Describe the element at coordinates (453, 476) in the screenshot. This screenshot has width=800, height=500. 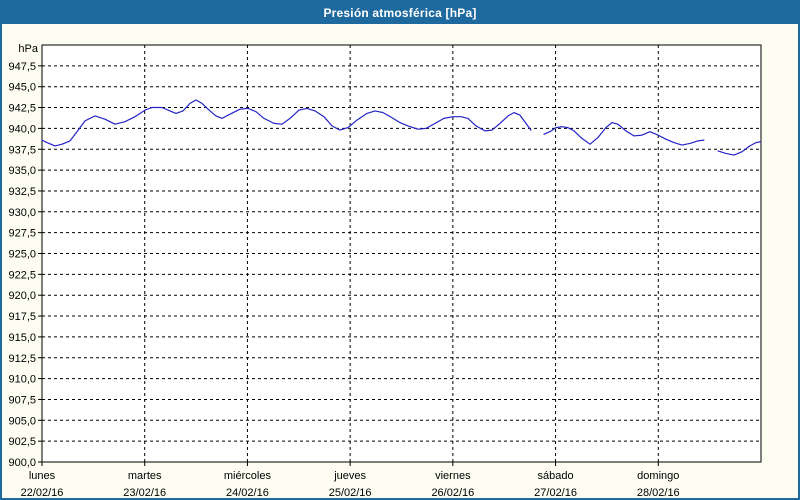
I see `x-day-label: viernes` at that location.